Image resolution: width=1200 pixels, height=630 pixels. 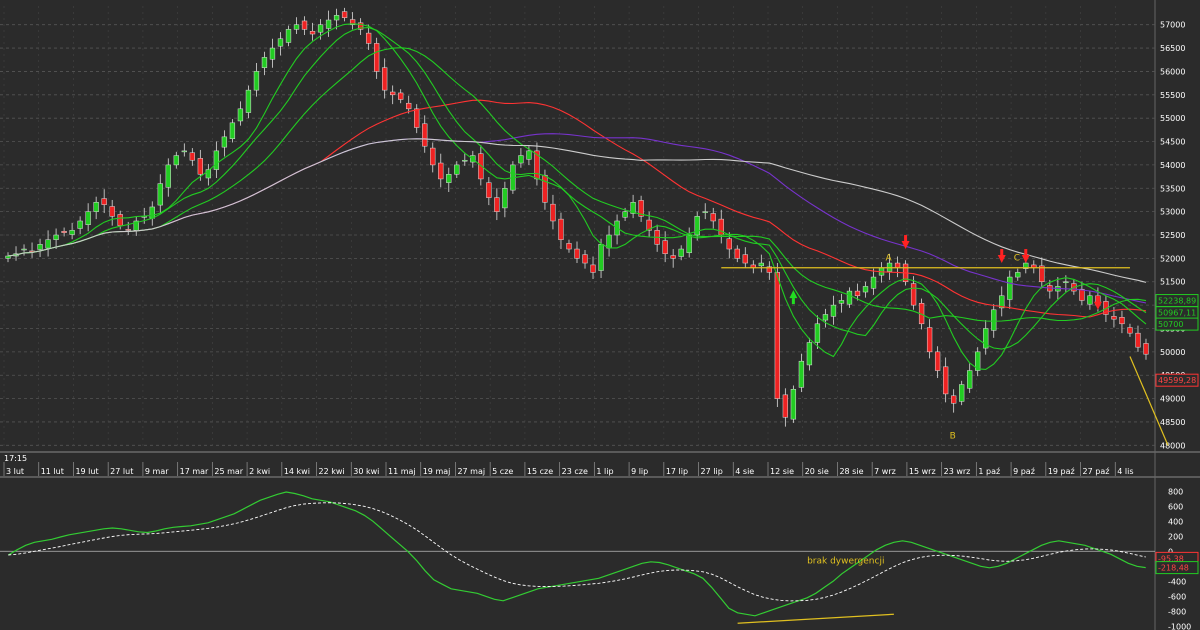 What do you see at coordinates (15, 471) in the screenshot?
I see `date-tick-label: 3 lut` at bounding box center [15, 471].